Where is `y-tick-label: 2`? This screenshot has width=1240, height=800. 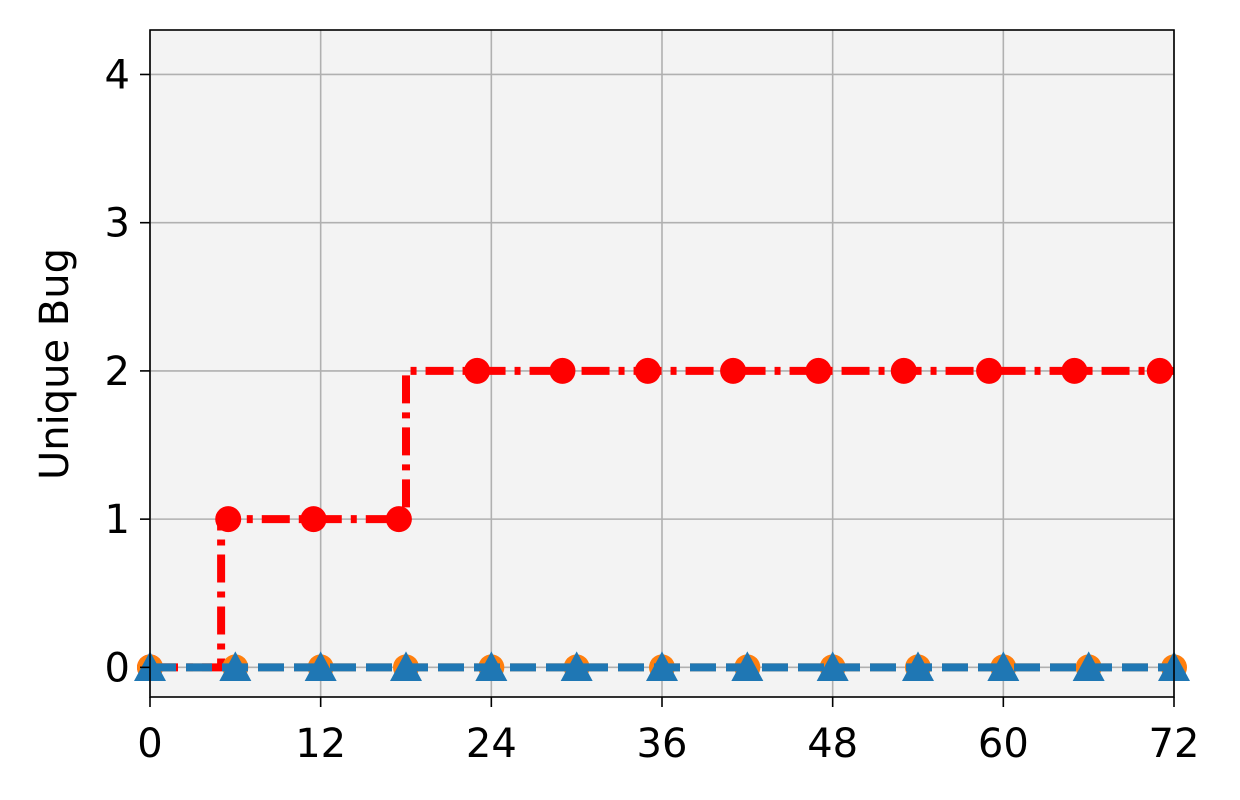 y-tick-label: 2 is located at coordinates (117, 372).